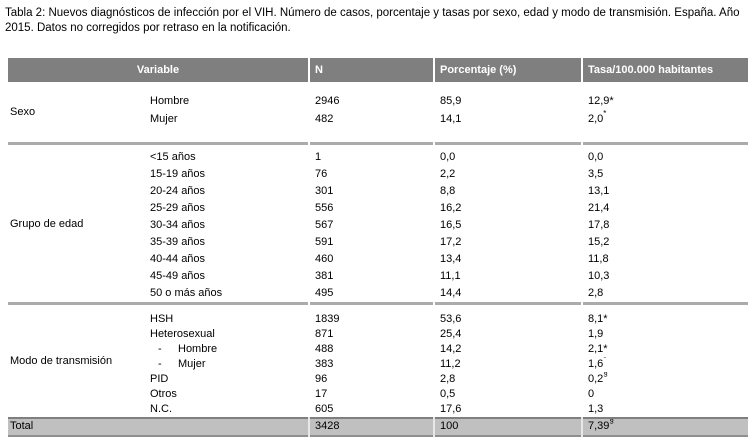 The width and height of the screenshot is (752, 440). I want to click on cell-tasa: 0, so click(665, 394).